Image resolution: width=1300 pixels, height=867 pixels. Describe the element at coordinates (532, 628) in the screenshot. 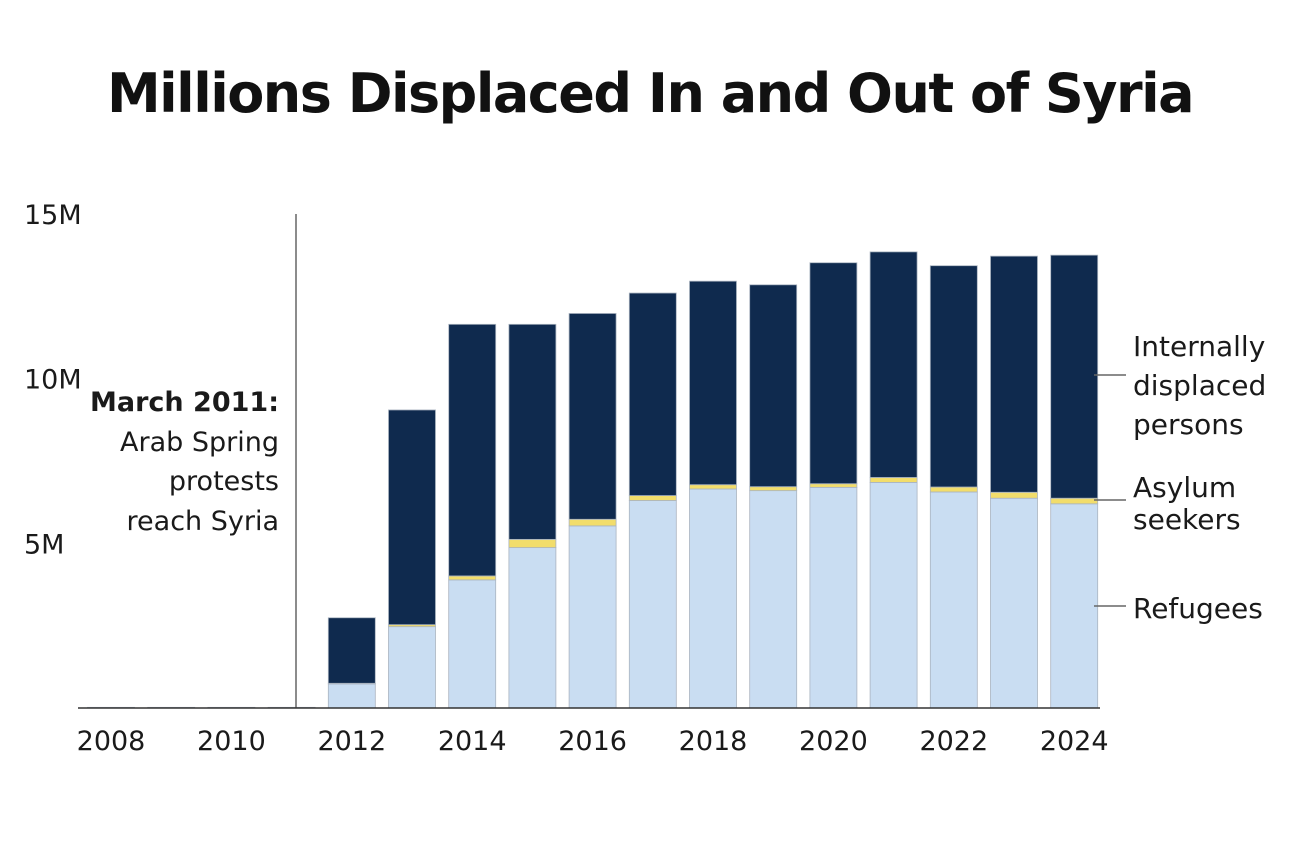

I see `bar-refugees-2015` at that location.